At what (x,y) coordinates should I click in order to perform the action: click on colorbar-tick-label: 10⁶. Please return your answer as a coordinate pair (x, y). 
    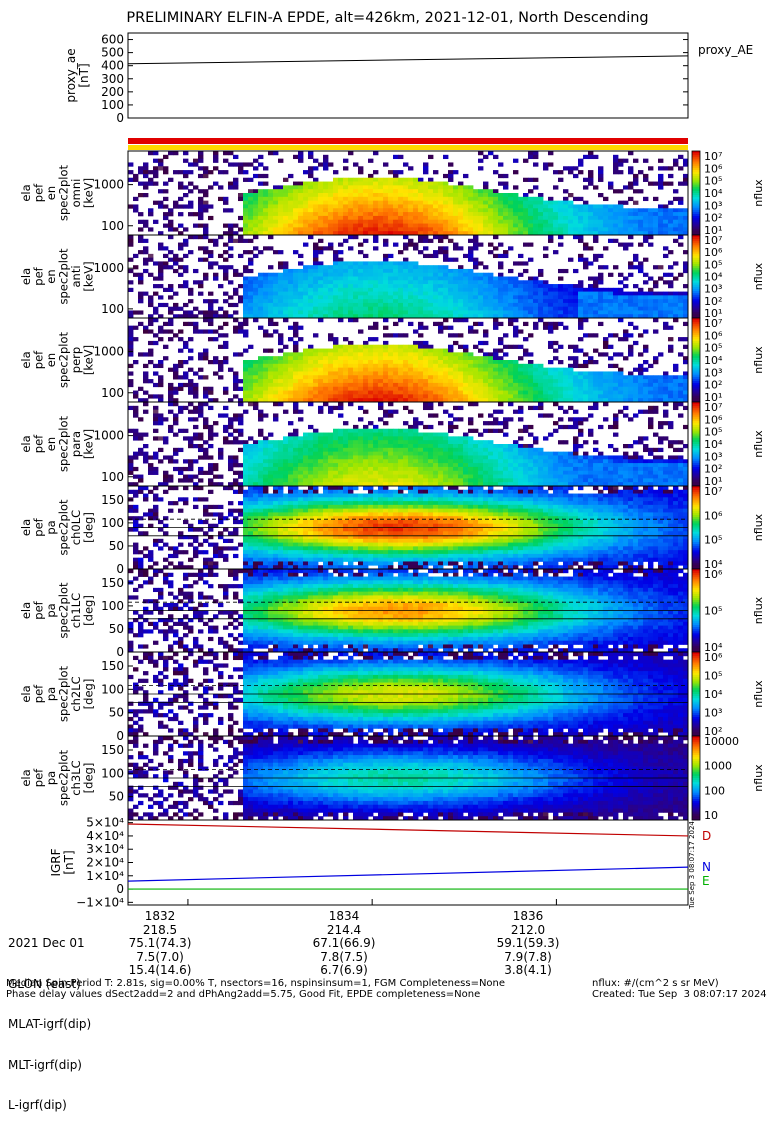
    Looking at the image, I should click on (713, 335).